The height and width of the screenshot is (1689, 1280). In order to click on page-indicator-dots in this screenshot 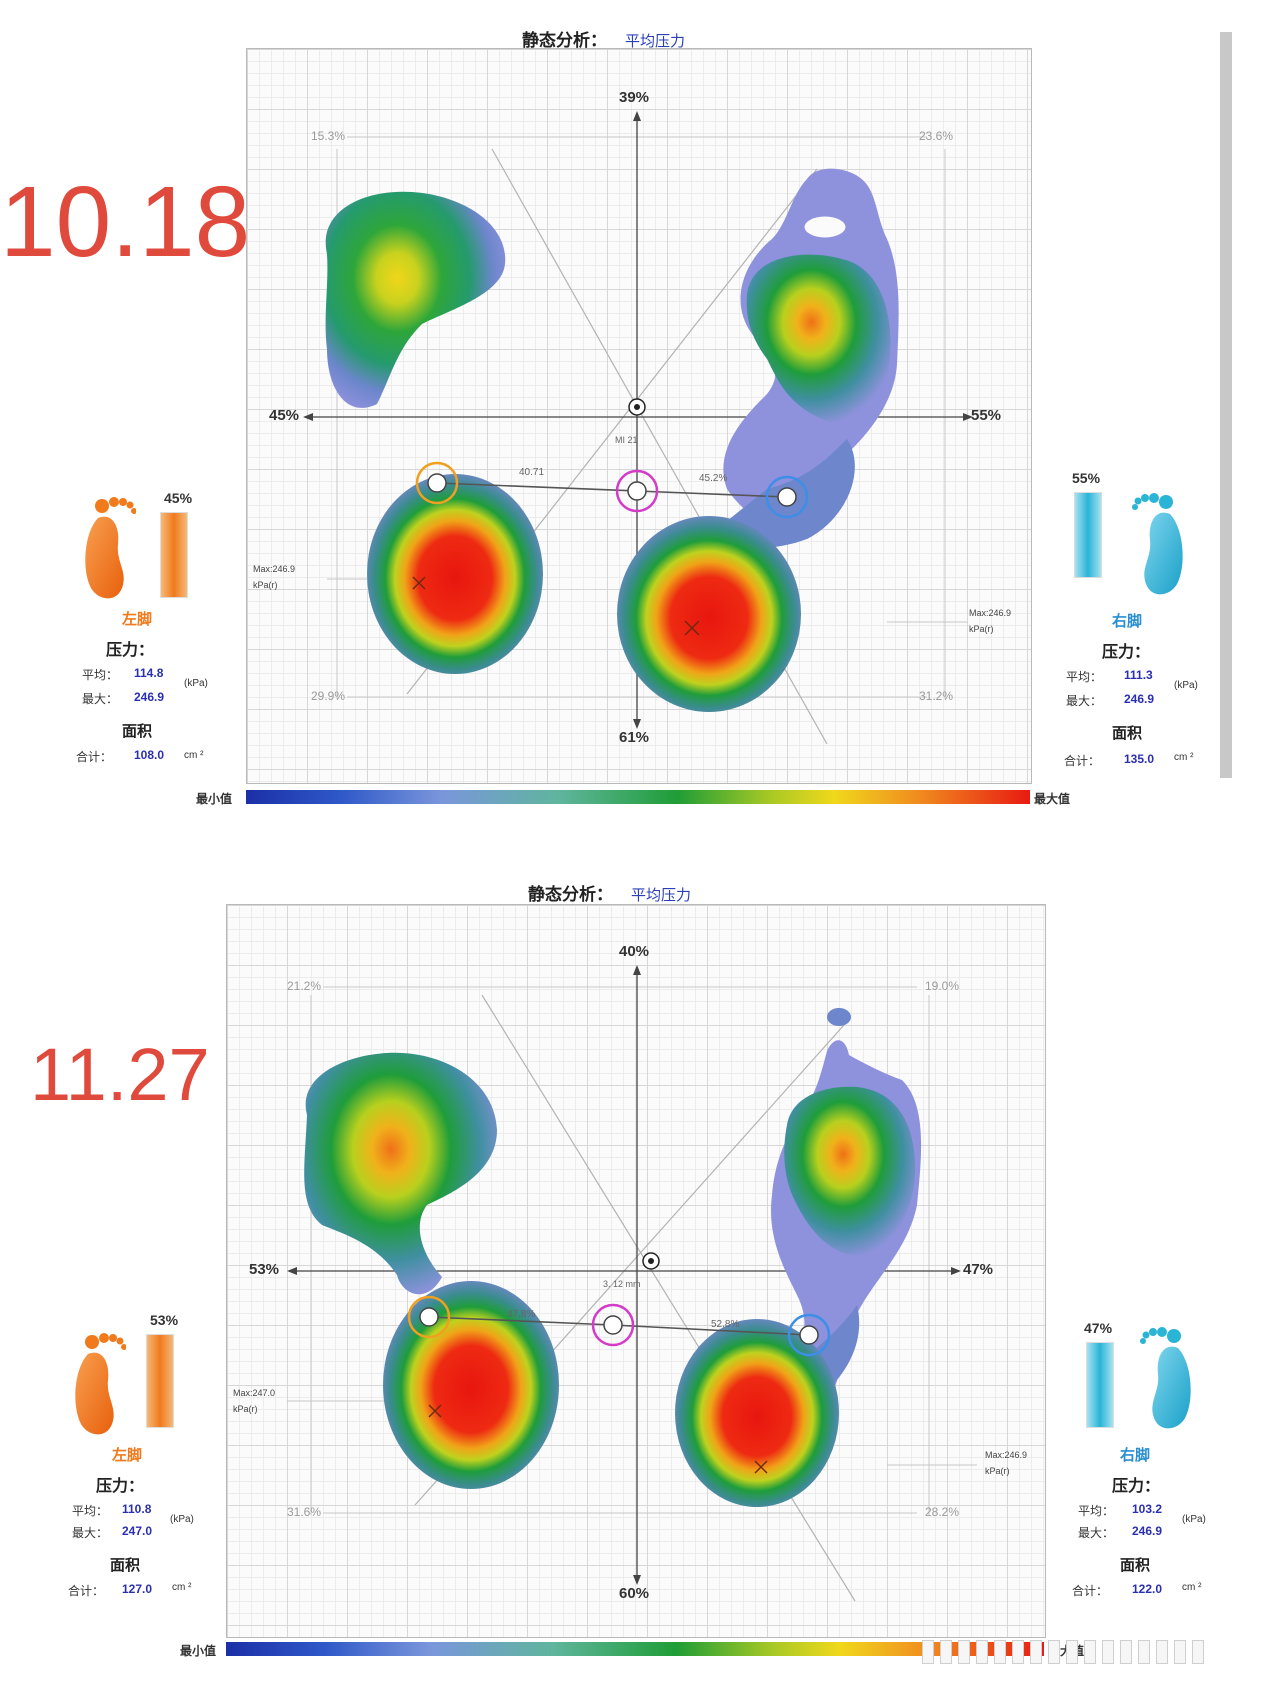, I will do `click(1072, 1652)`.